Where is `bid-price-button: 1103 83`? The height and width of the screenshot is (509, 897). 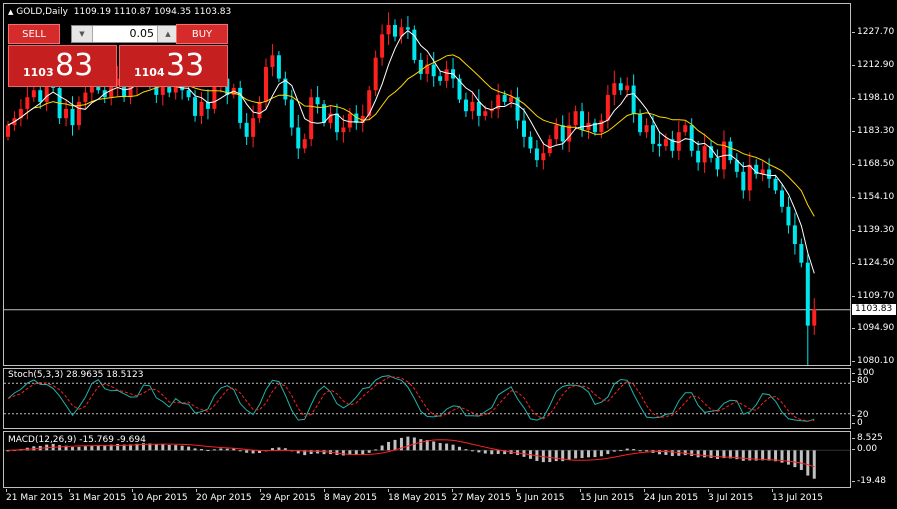 bid-price-button: 1103 83 is located at coordinates (62, 66).